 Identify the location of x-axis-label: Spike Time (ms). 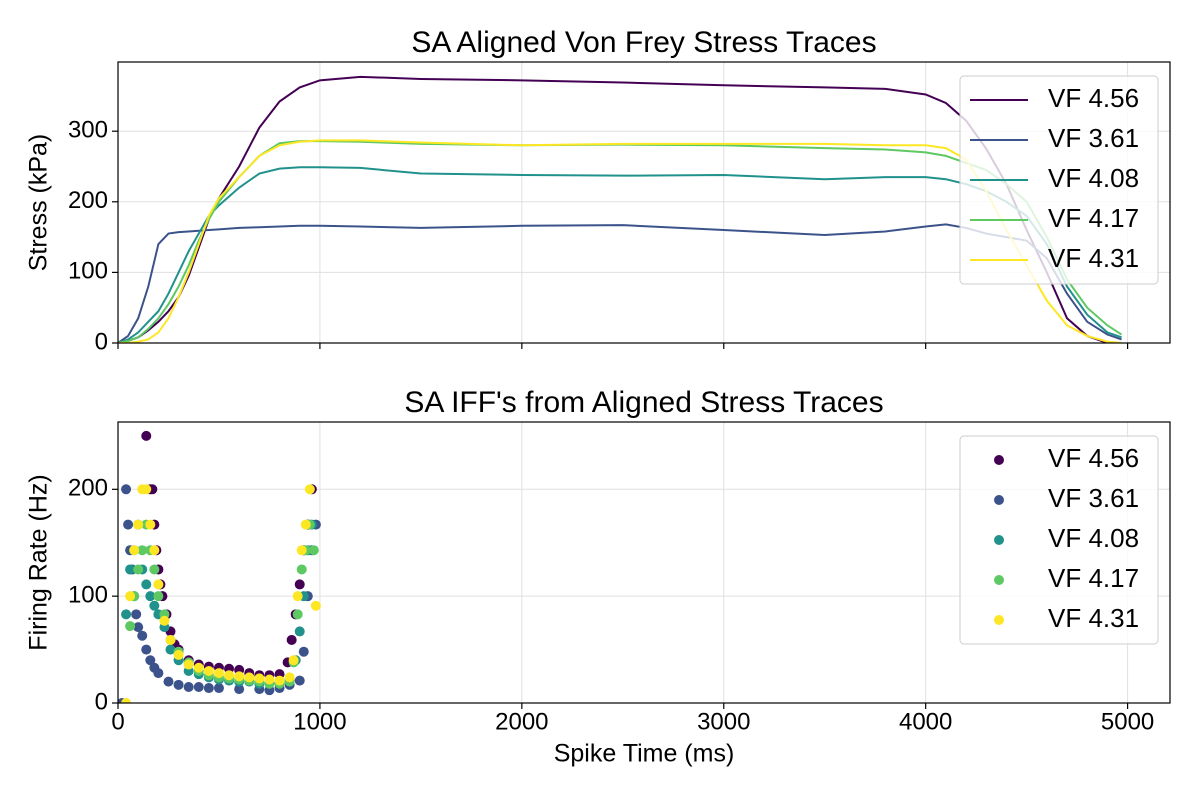
(644, 754).